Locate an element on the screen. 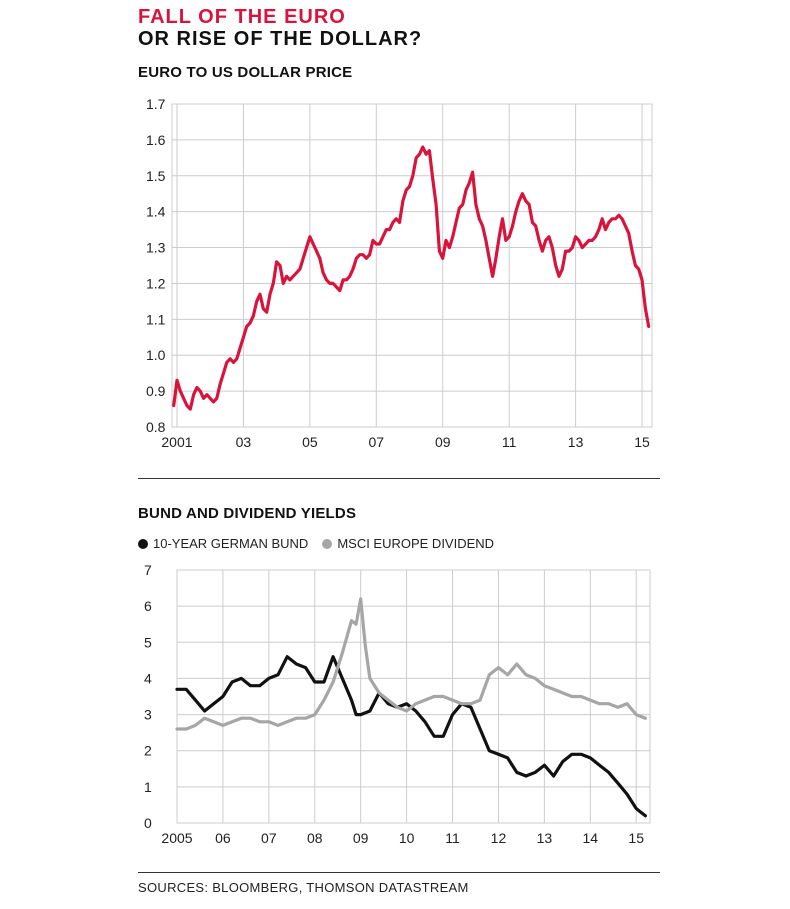 This screenshot has height=909, width=790. y-tick-label: 6 is located at coordinates (148, 606).